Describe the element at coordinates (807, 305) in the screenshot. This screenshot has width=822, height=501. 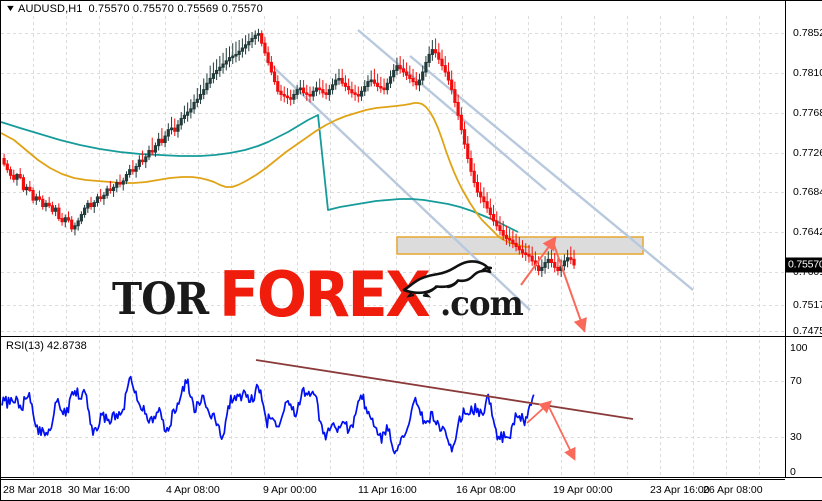
I see `price-tick: 0.75170` at that location.